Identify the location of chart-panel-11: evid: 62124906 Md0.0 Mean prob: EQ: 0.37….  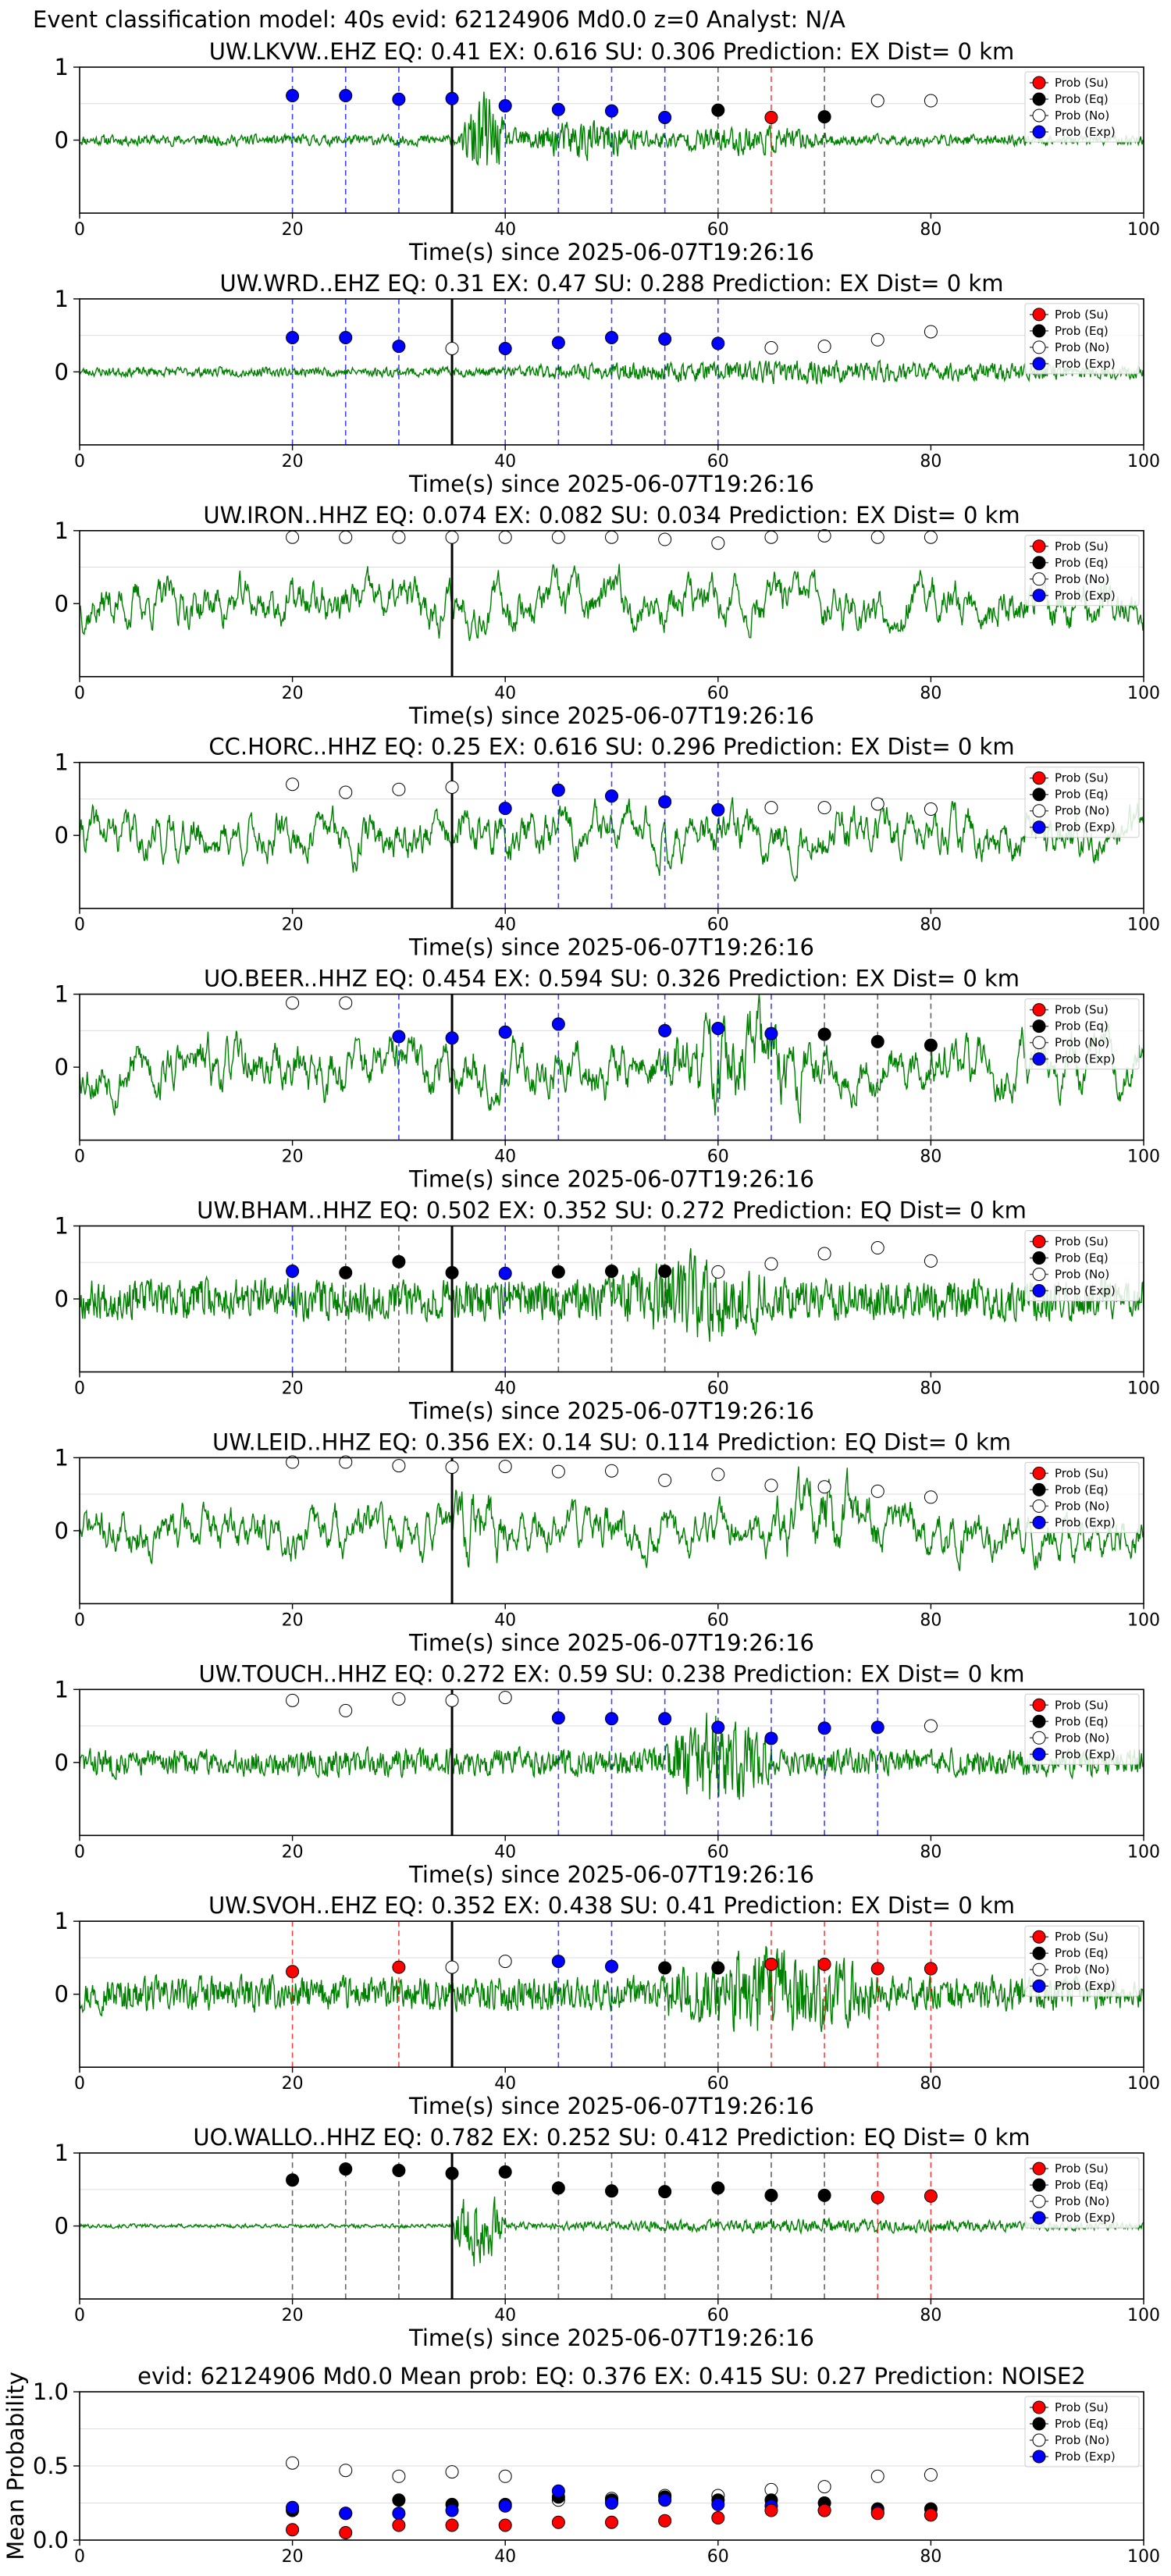
(581, 2465).